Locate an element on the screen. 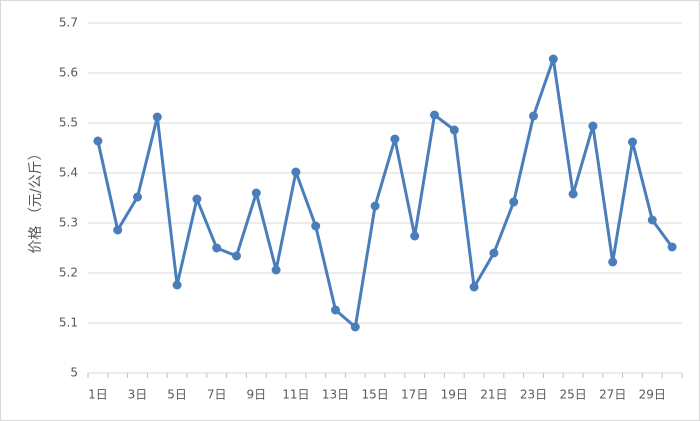  x-tick-label: 29日 is located at coordinates (652, 395).